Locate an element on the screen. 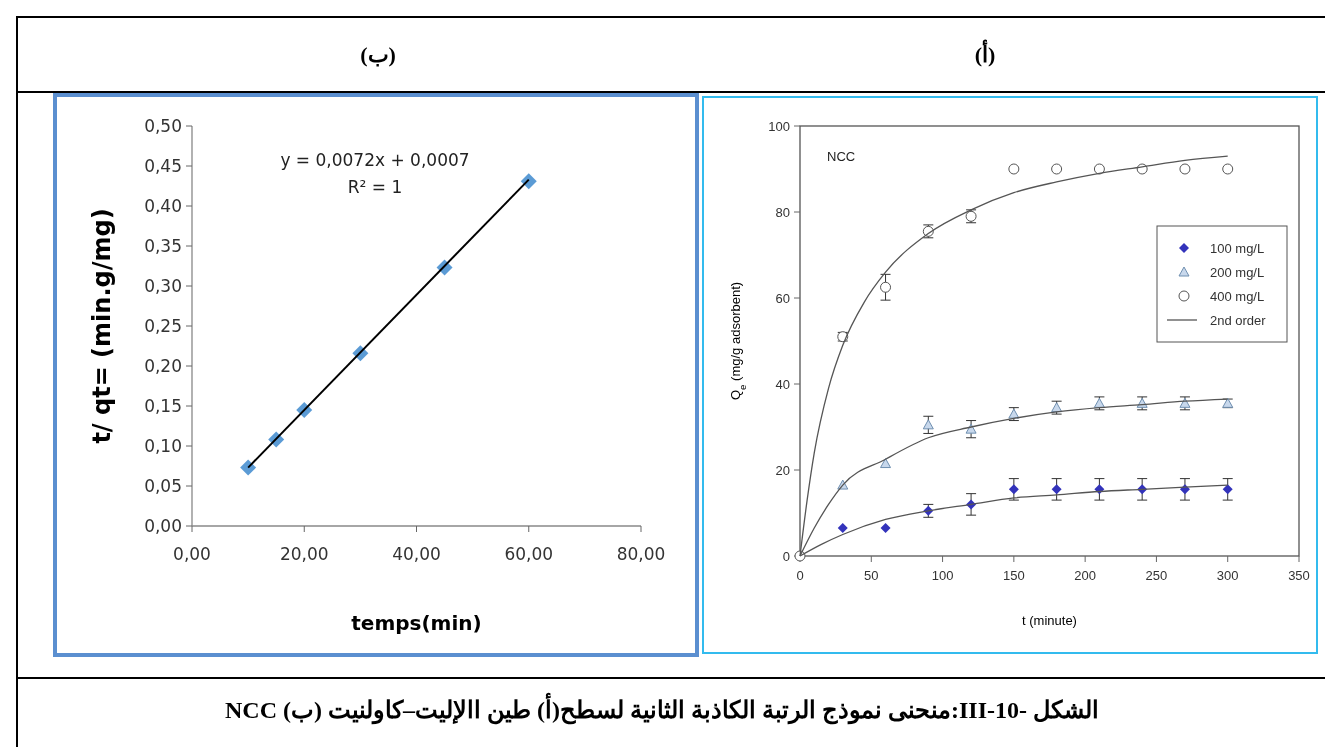 The height and width of the screenshot is (747, 1325). y-tick-label: 0,30 is located at coordinates (163, 285).